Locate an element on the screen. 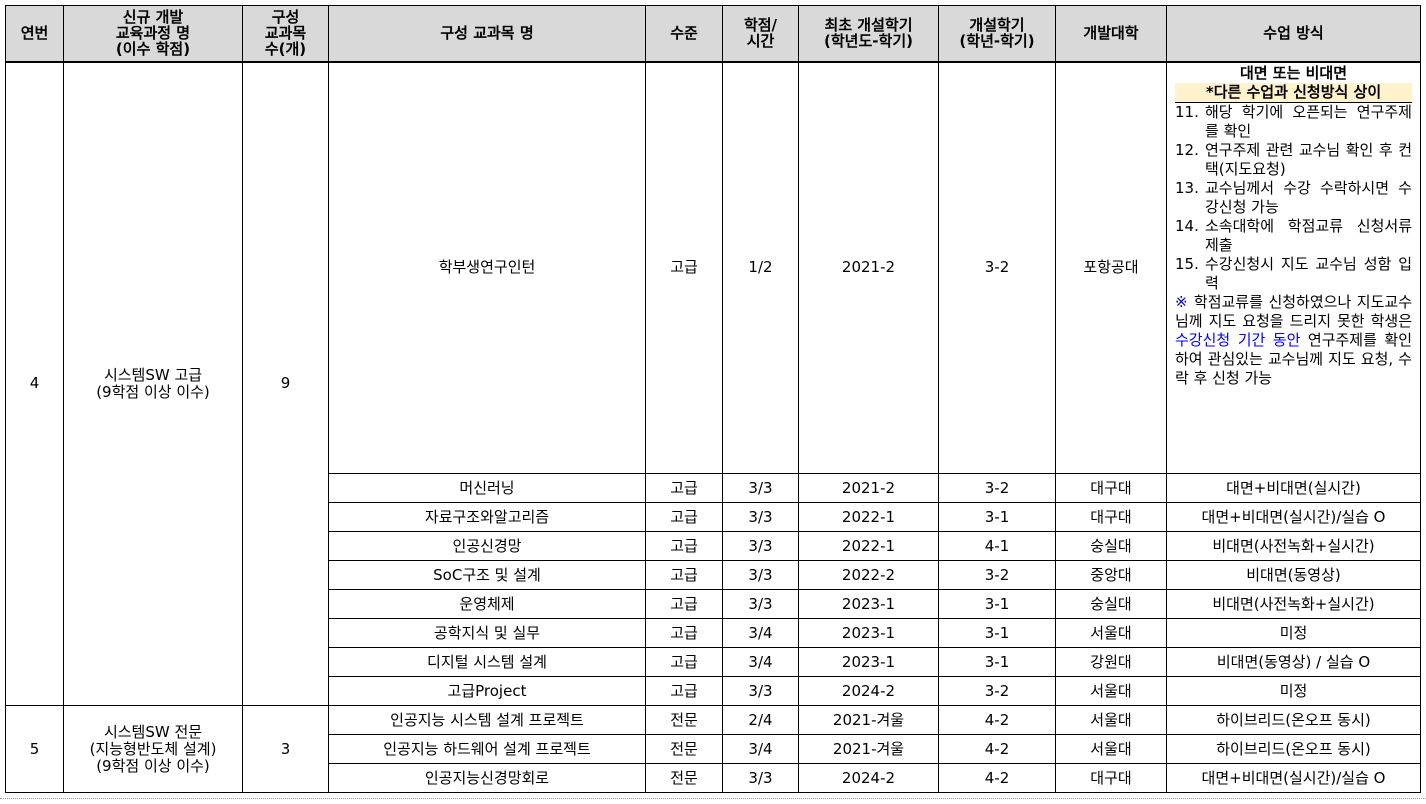 Image resolution: width=1426 pixels, height=804 pixels. class-method: 비대면(사전녹화+실시간) is located at coordinates (1293, 604).